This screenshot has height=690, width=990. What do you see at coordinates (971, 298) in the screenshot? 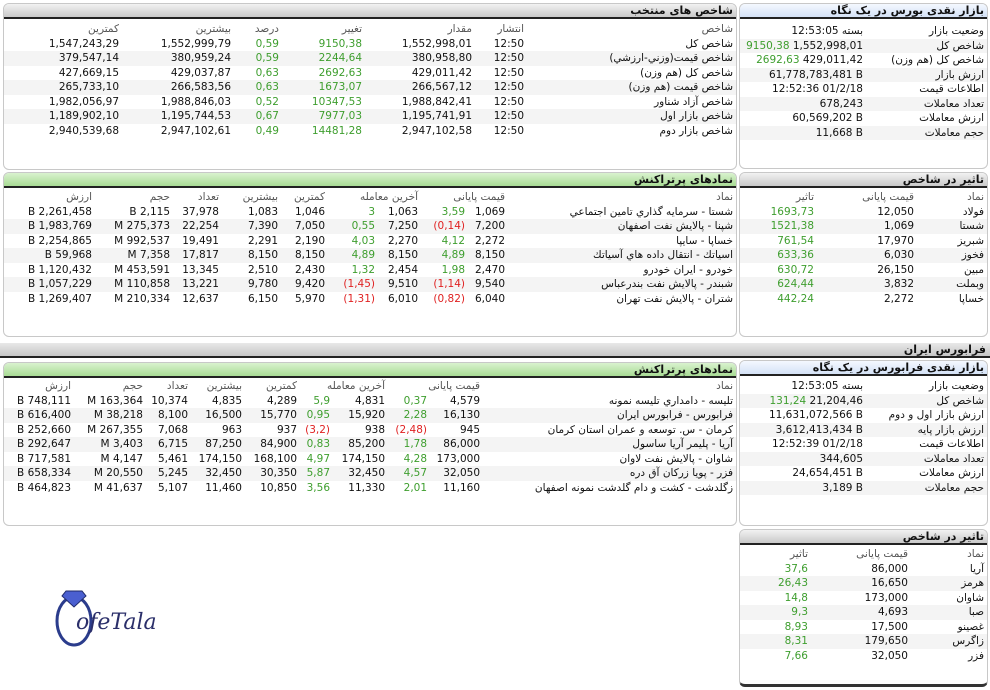
I see `symbol-cell: خساپا` at bounding box center [971, 298].